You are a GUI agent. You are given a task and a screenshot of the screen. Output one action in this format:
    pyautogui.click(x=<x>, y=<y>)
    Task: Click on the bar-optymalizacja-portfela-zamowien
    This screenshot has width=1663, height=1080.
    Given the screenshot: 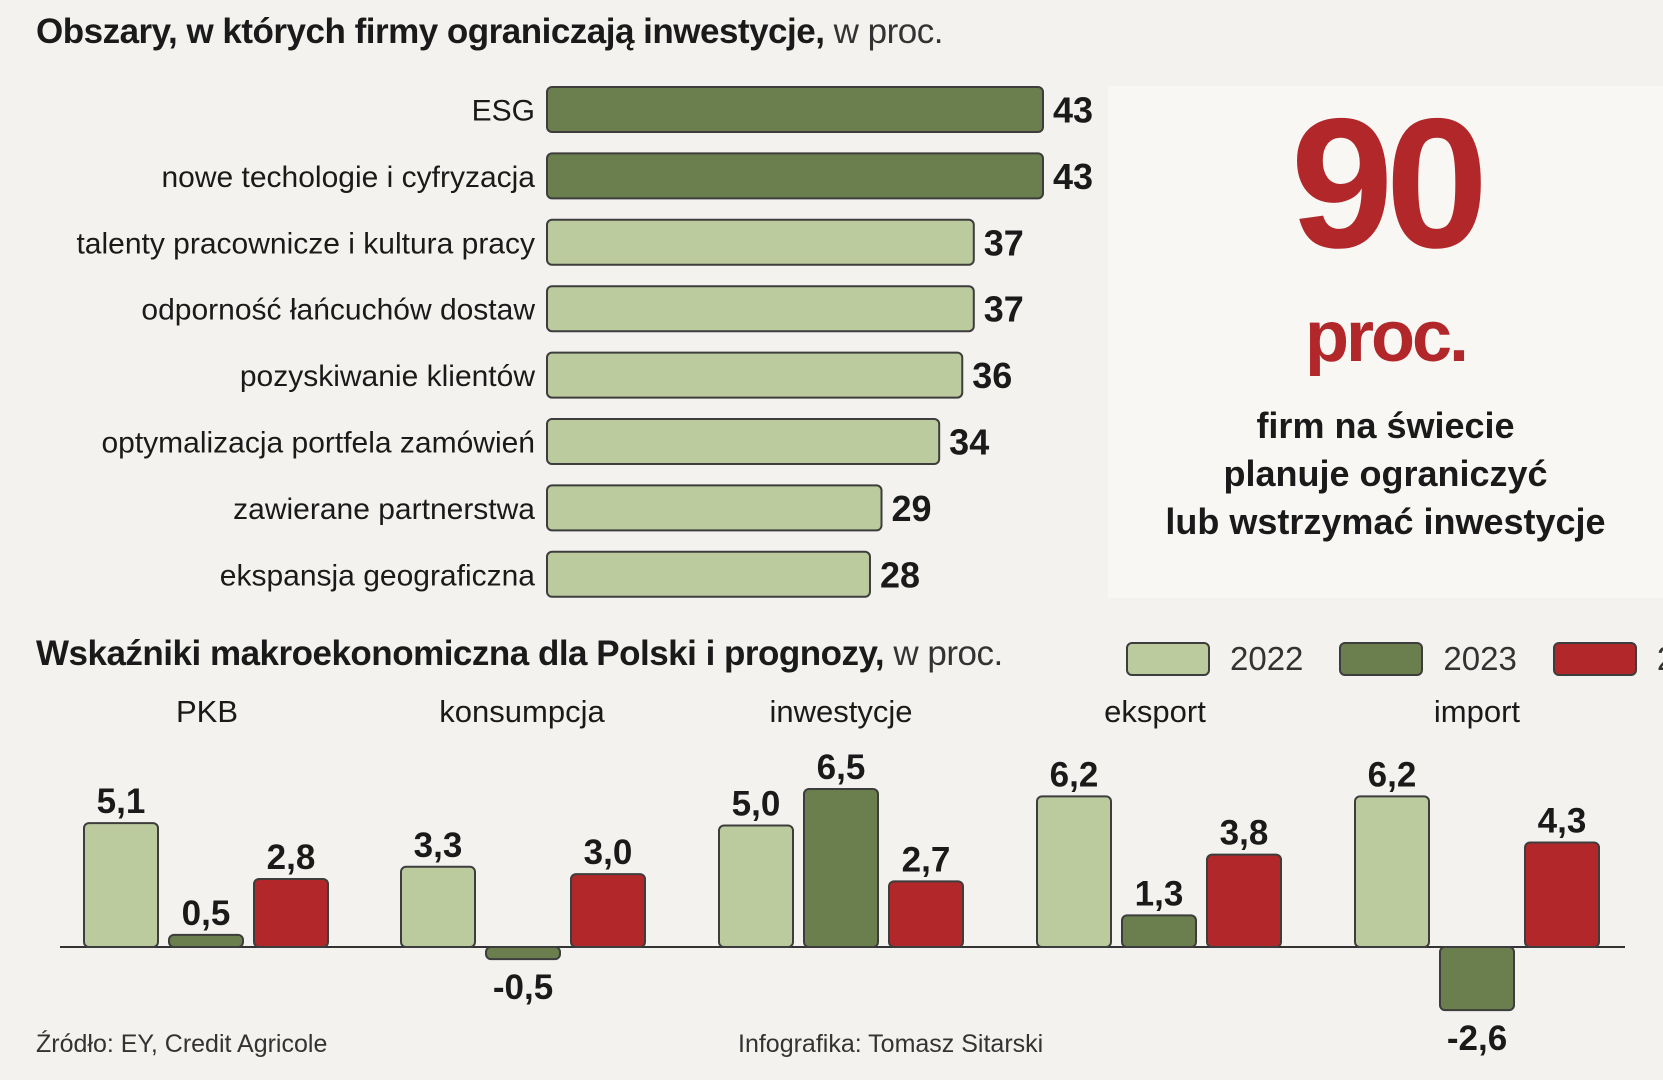 What is the action you would take?
    pyautogui.click(x=743, y=441)
    